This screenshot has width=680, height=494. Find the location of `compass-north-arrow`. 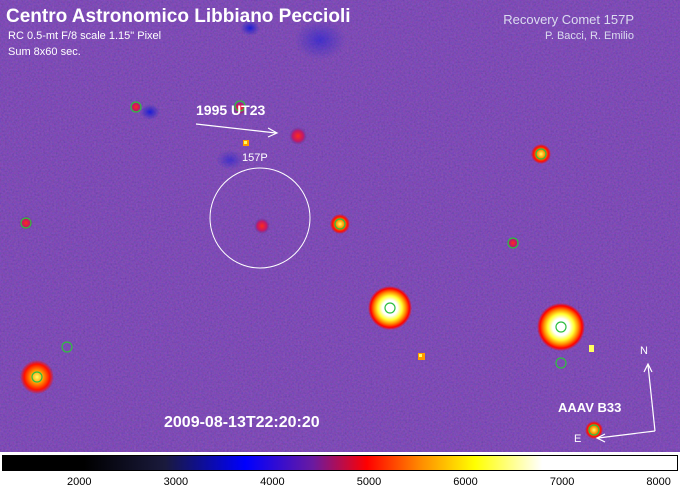

compass-north-arrow is located at coordinates (651, 398).